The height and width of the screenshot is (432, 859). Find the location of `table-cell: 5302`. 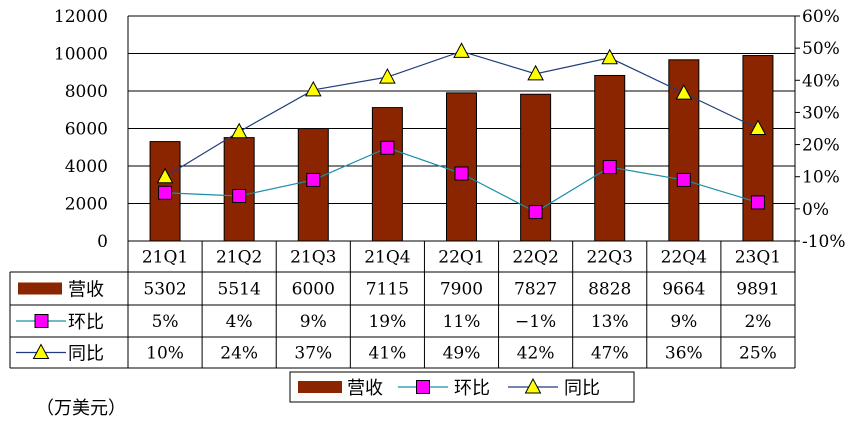

table-cell: 5302 is located at coordinates (164, 290).